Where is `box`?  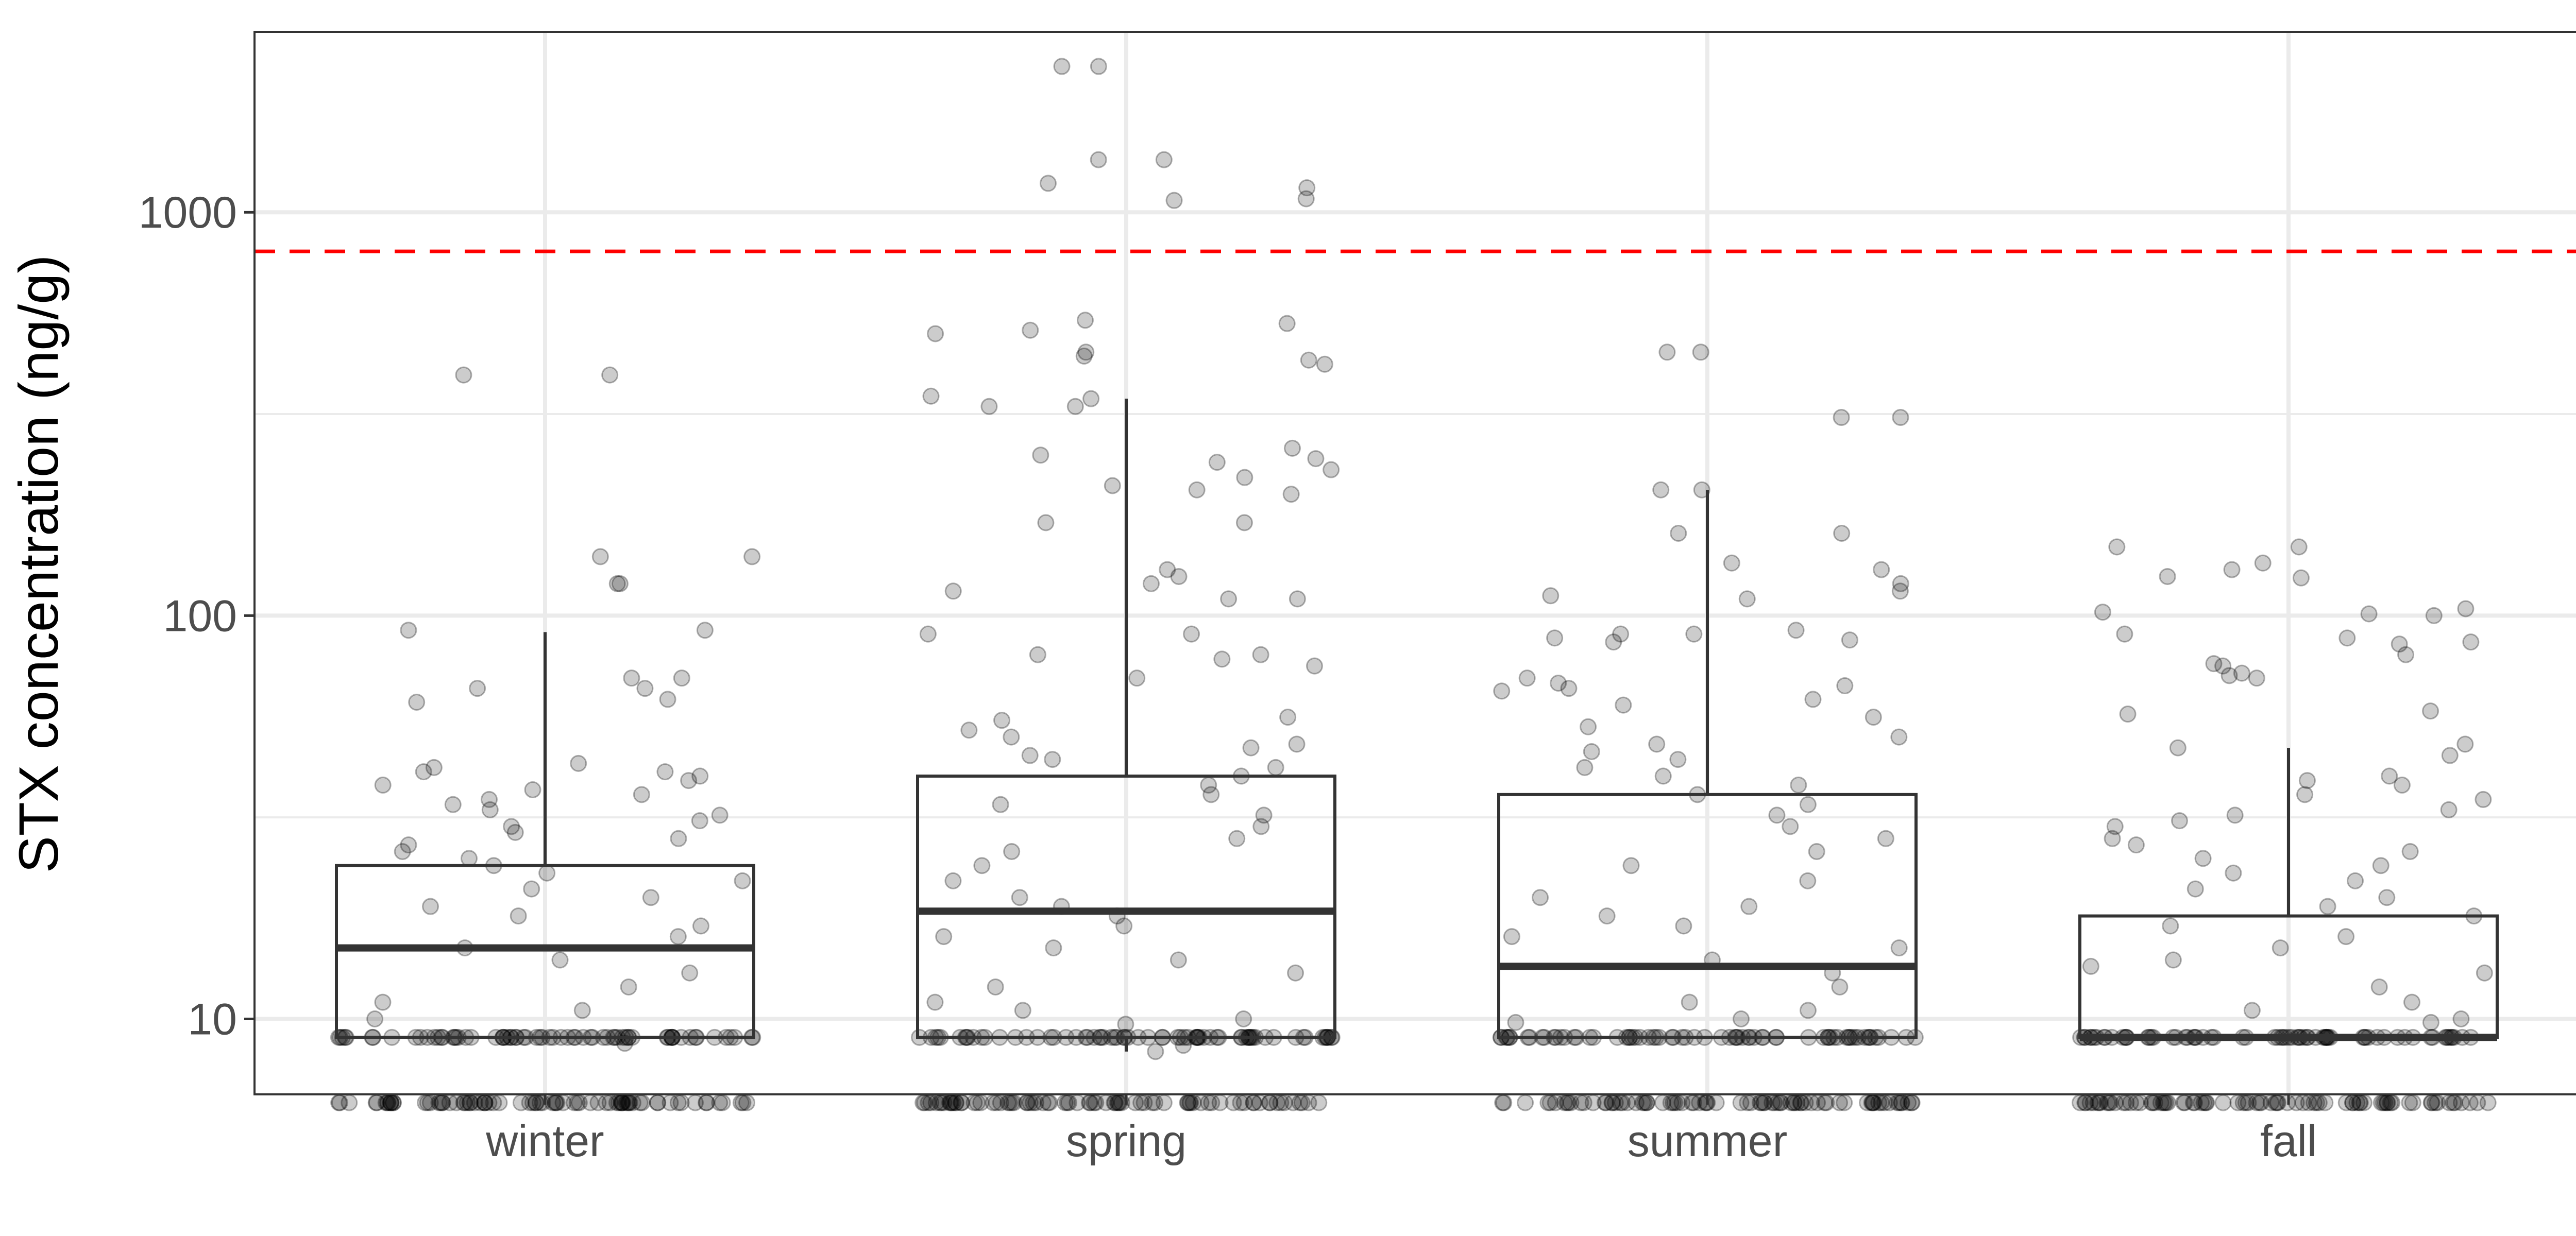
box is located at coordinates (1126, 907).